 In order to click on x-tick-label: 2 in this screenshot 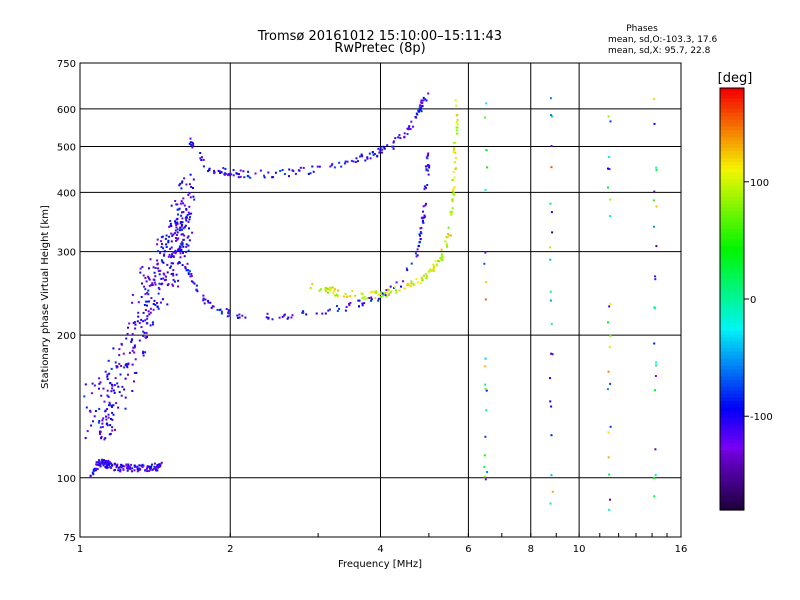, I will do `click(230, 549)`.